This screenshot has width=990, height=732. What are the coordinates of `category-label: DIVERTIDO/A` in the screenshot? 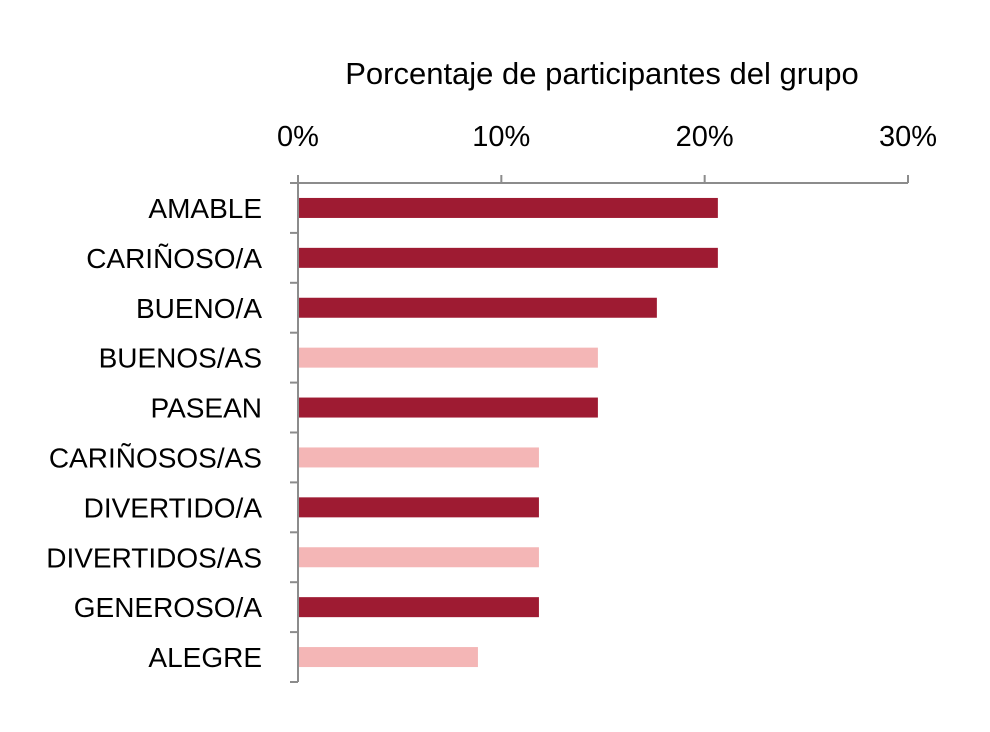 It's located at (173, 507).